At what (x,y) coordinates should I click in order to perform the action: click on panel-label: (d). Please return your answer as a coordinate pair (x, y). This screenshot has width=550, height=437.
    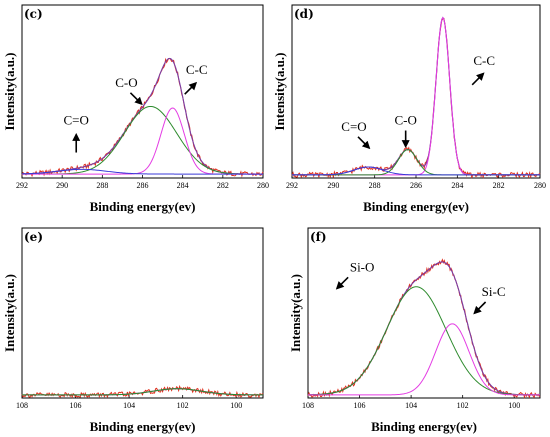
    Looking at the image, I should click on (304, 14).